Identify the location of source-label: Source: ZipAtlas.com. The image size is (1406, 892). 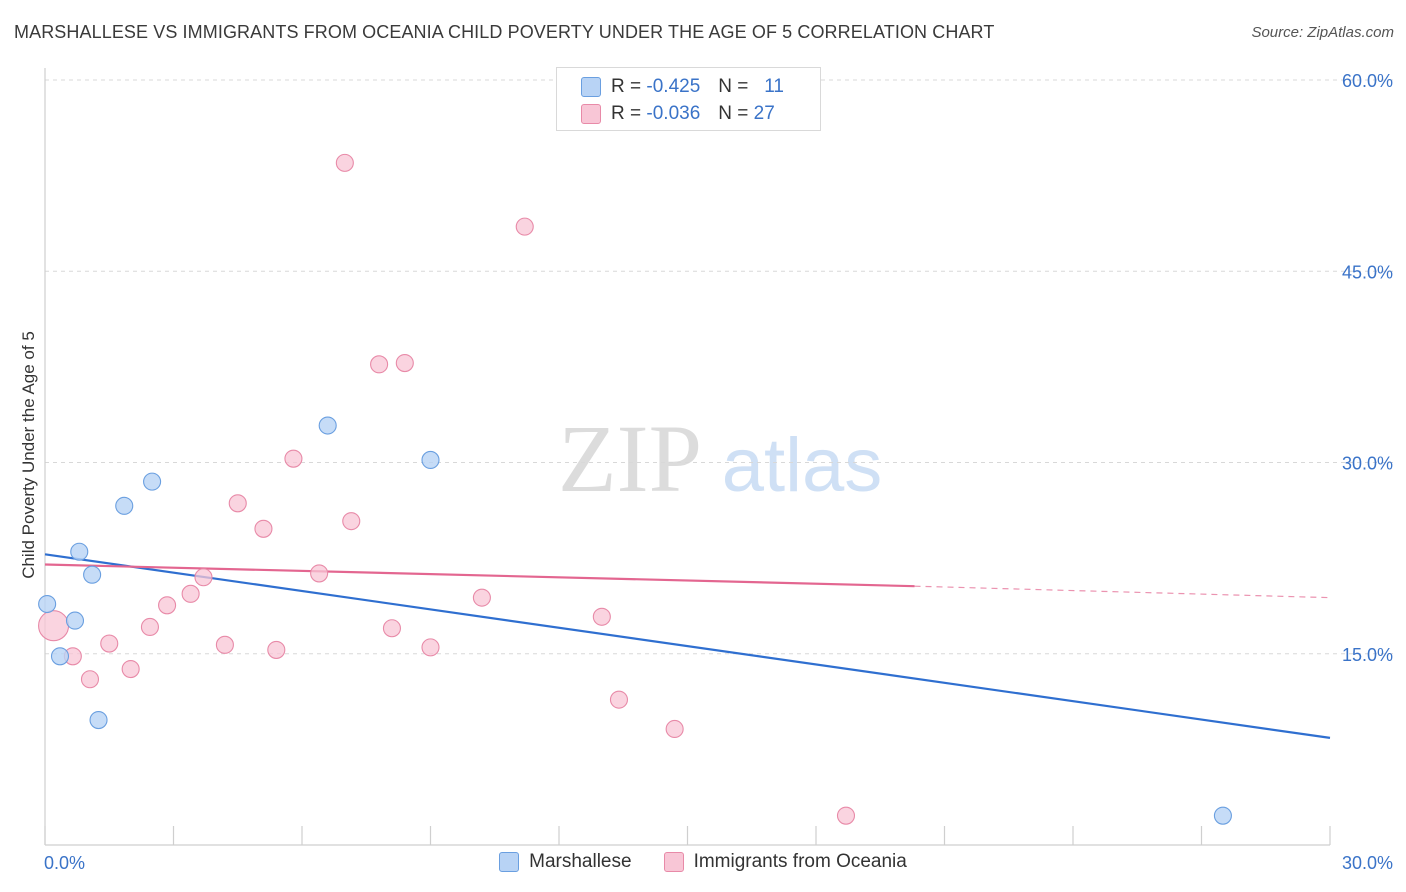
(1322, 32).